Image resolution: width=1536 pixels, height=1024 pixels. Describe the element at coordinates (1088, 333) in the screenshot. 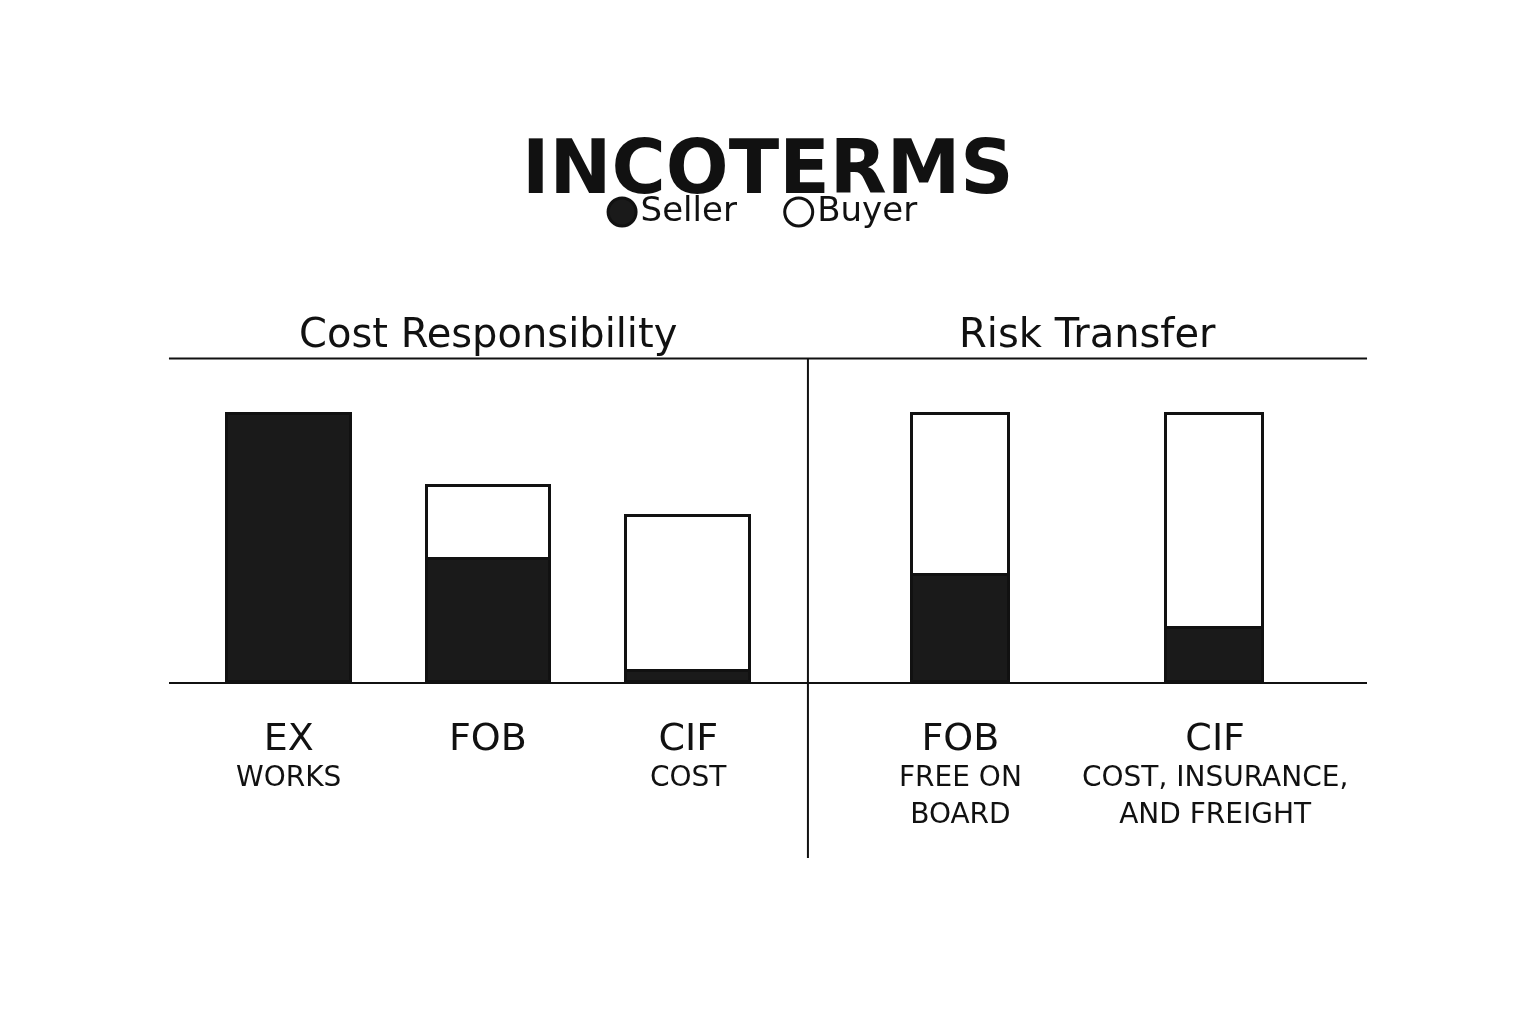

I see `chart-subtitle: Risk Transfer` at that location.